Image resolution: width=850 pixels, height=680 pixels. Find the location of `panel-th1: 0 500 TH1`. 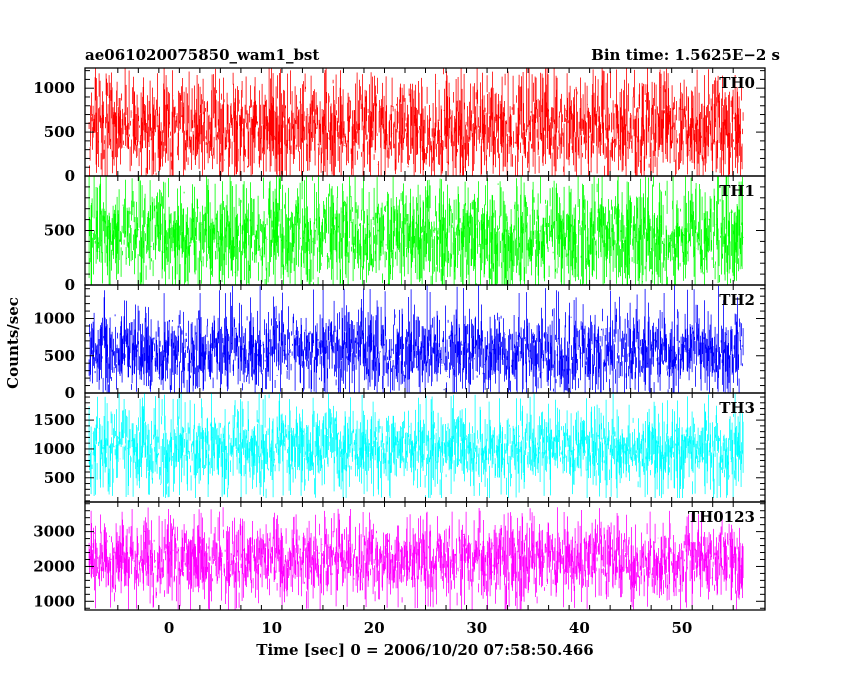

panel-th1: 0 500 TH1 is located at coordinates (405, 234).